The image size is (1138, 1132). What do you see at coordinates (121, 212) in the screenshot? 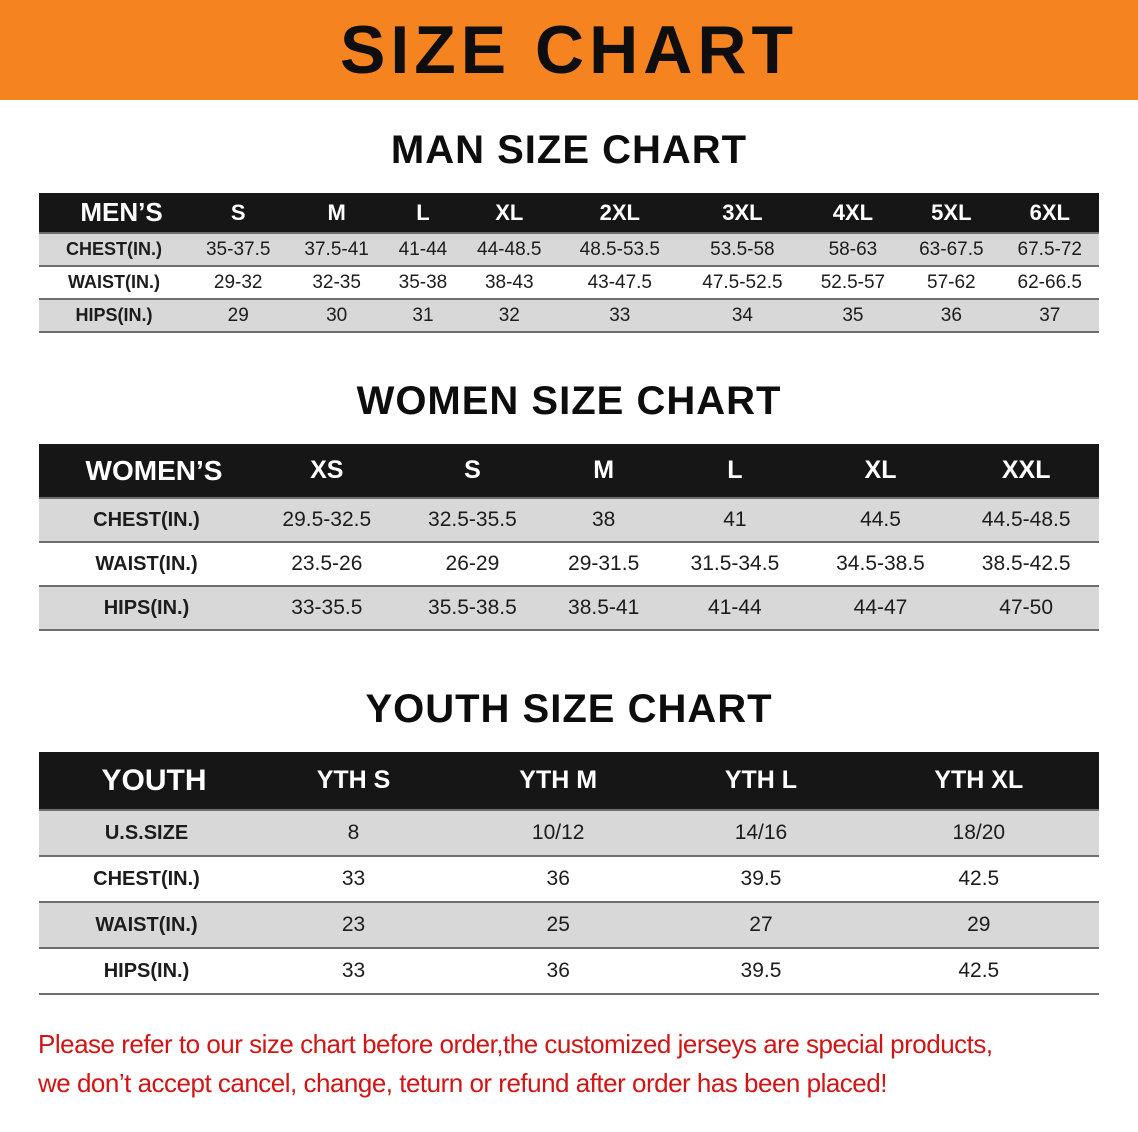
I see `men-table-title: MEN’S` at bounding box center [121, 212].